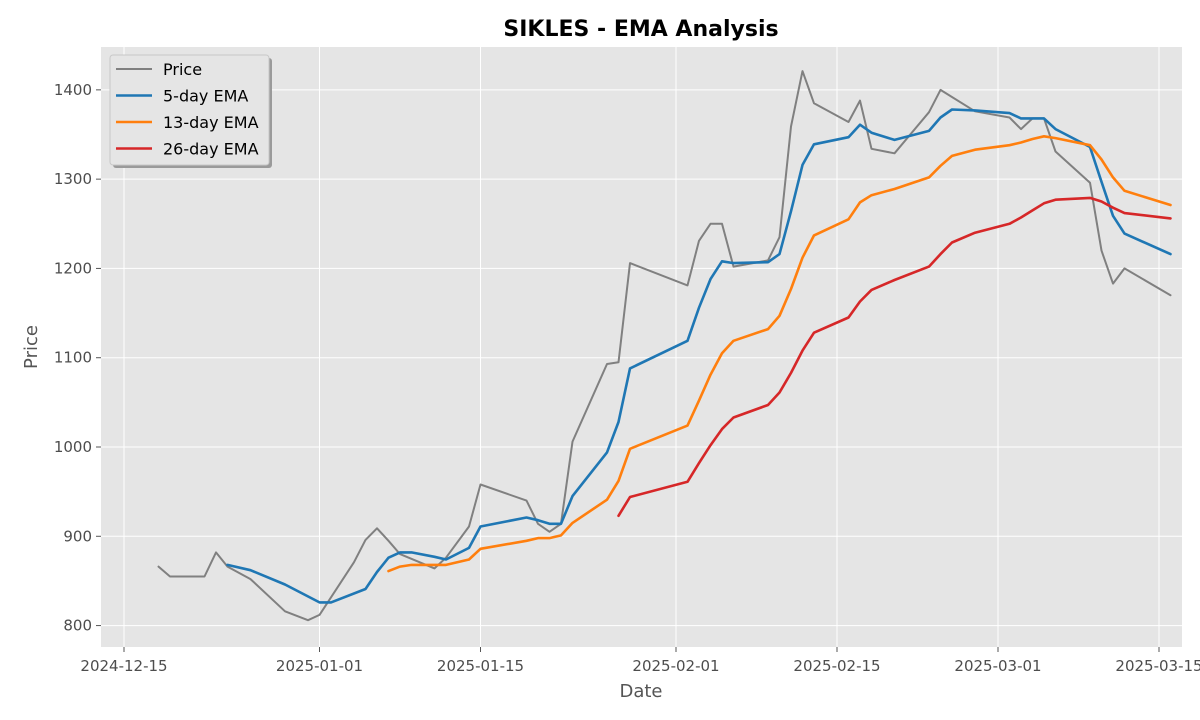 The height and width of the screenshot is (720, 1200). What do you see at coordinates (77, 536) in the screenshot?
I see `y-tick-label: 900` at bounding box center [77, 536].